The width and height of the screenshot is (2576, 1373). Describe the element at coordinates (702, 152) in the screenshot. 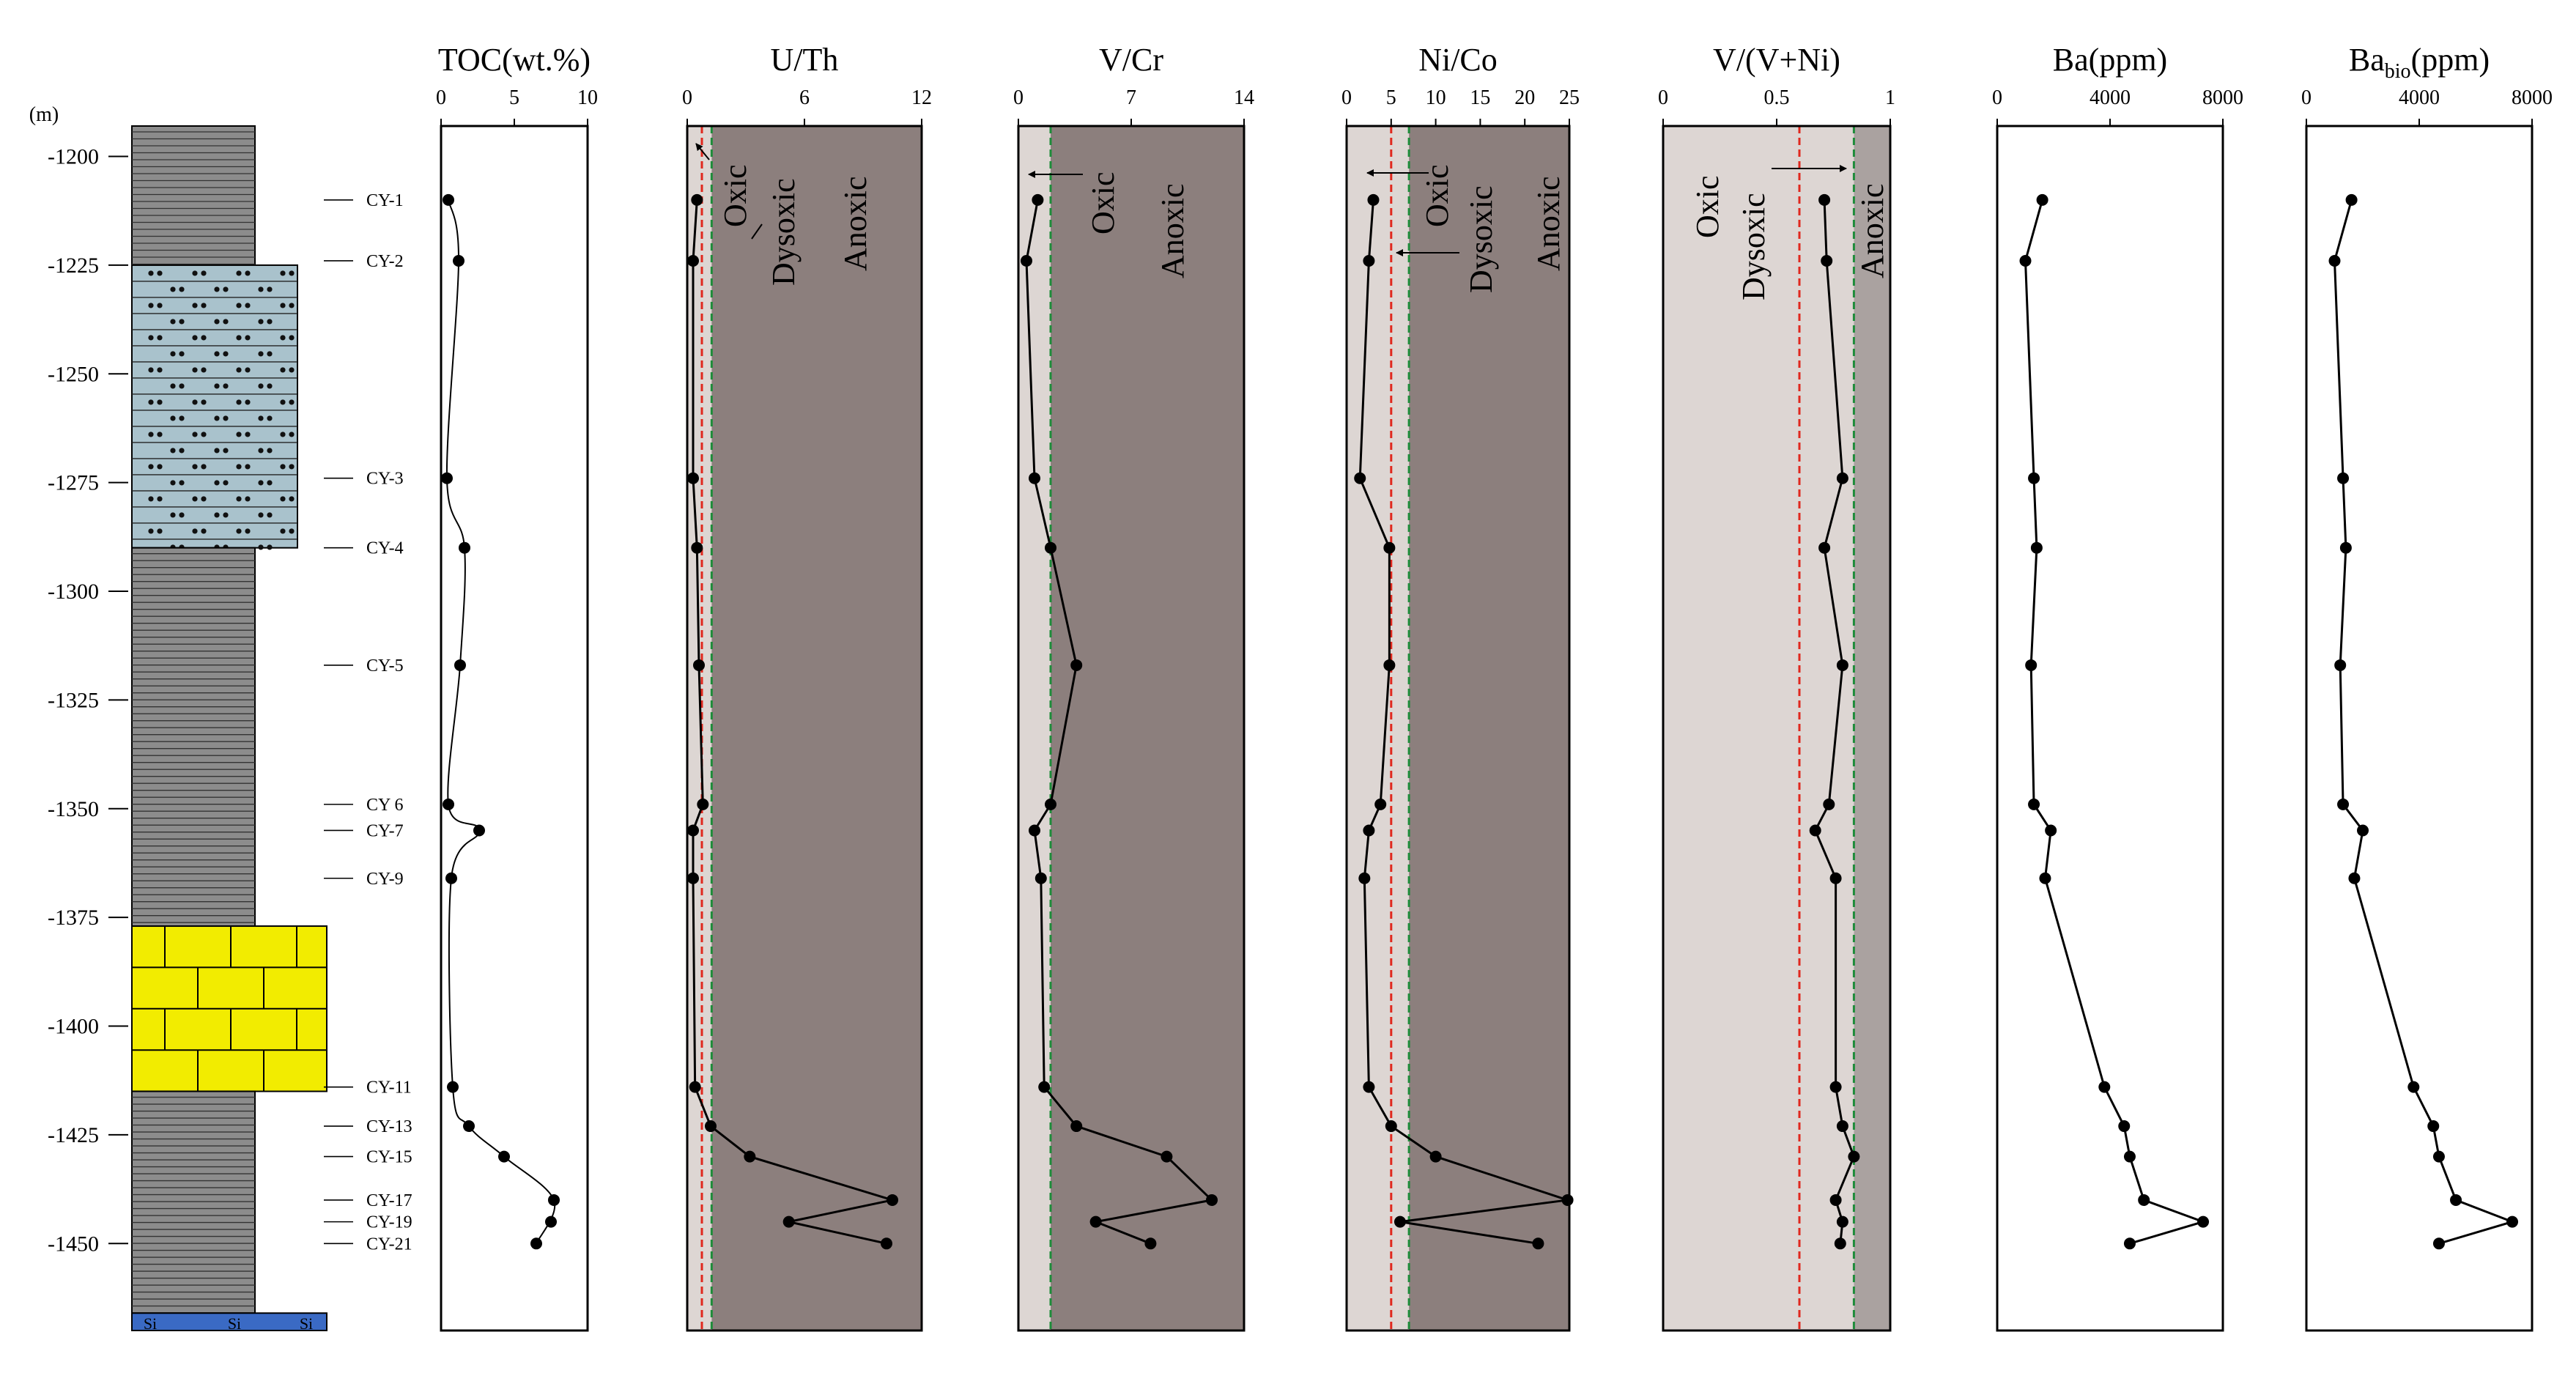

I see `uth-oxic-arrow` at that location.